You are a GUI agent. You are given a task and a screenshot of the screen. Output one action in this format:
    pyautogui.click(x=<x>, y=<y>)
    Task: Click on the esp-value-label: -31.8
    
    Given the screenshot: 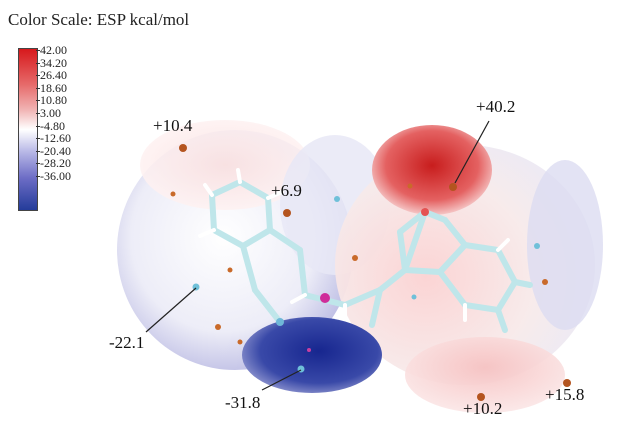 What is the action you would take?
    pyautogui.click(x=243, y=402)
    